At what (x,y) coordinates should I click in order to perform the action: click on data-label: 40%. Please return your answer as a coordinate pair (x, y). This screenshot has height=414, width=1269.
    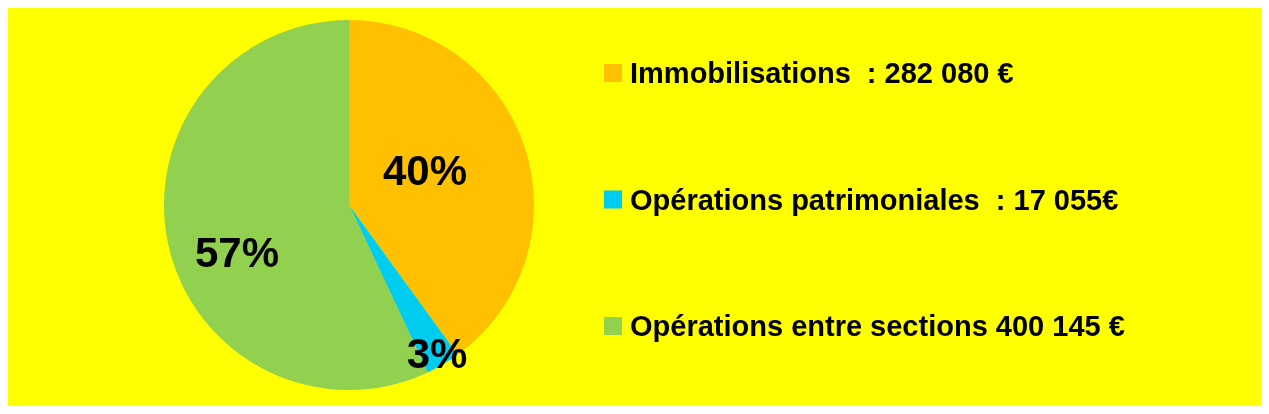
    Looking at the image, I should click on (425, 170).